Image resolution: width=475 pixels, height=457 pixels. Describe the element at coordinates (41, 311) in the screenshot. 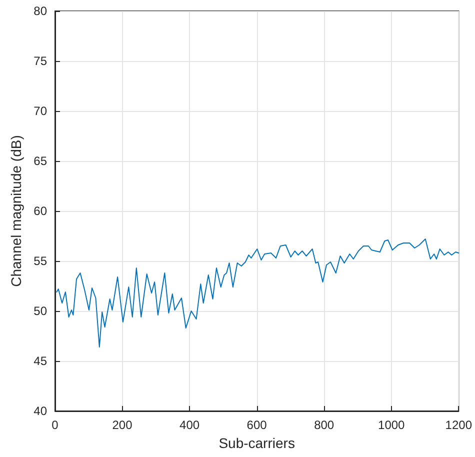

I see `y-tick-label: 50` at that location.